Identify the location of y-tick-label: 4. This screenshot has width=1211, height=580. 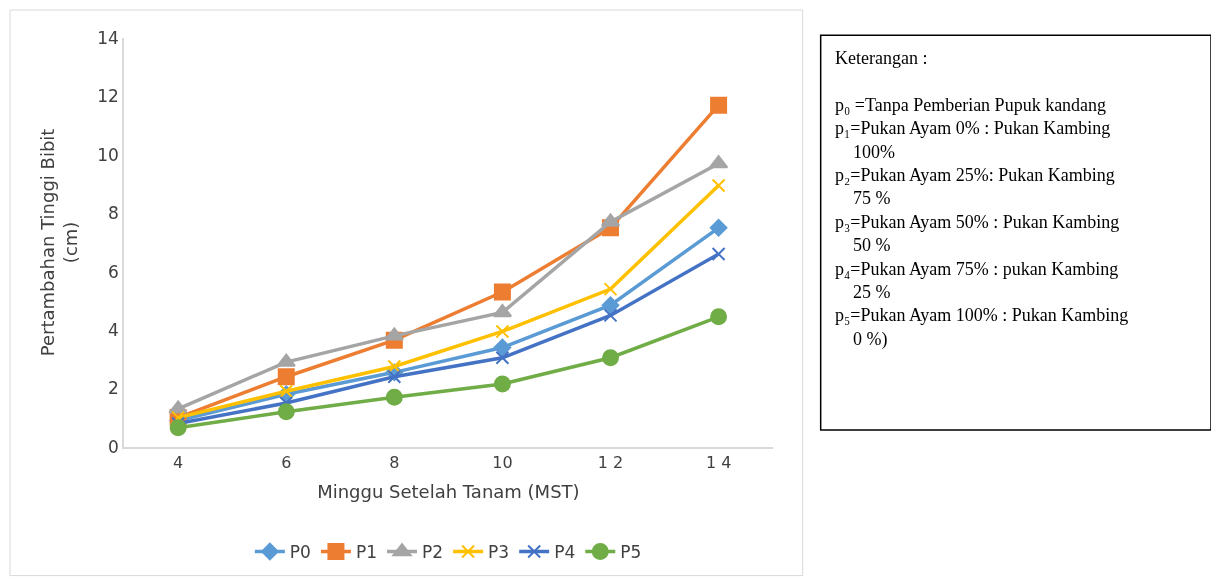
(113, 329).